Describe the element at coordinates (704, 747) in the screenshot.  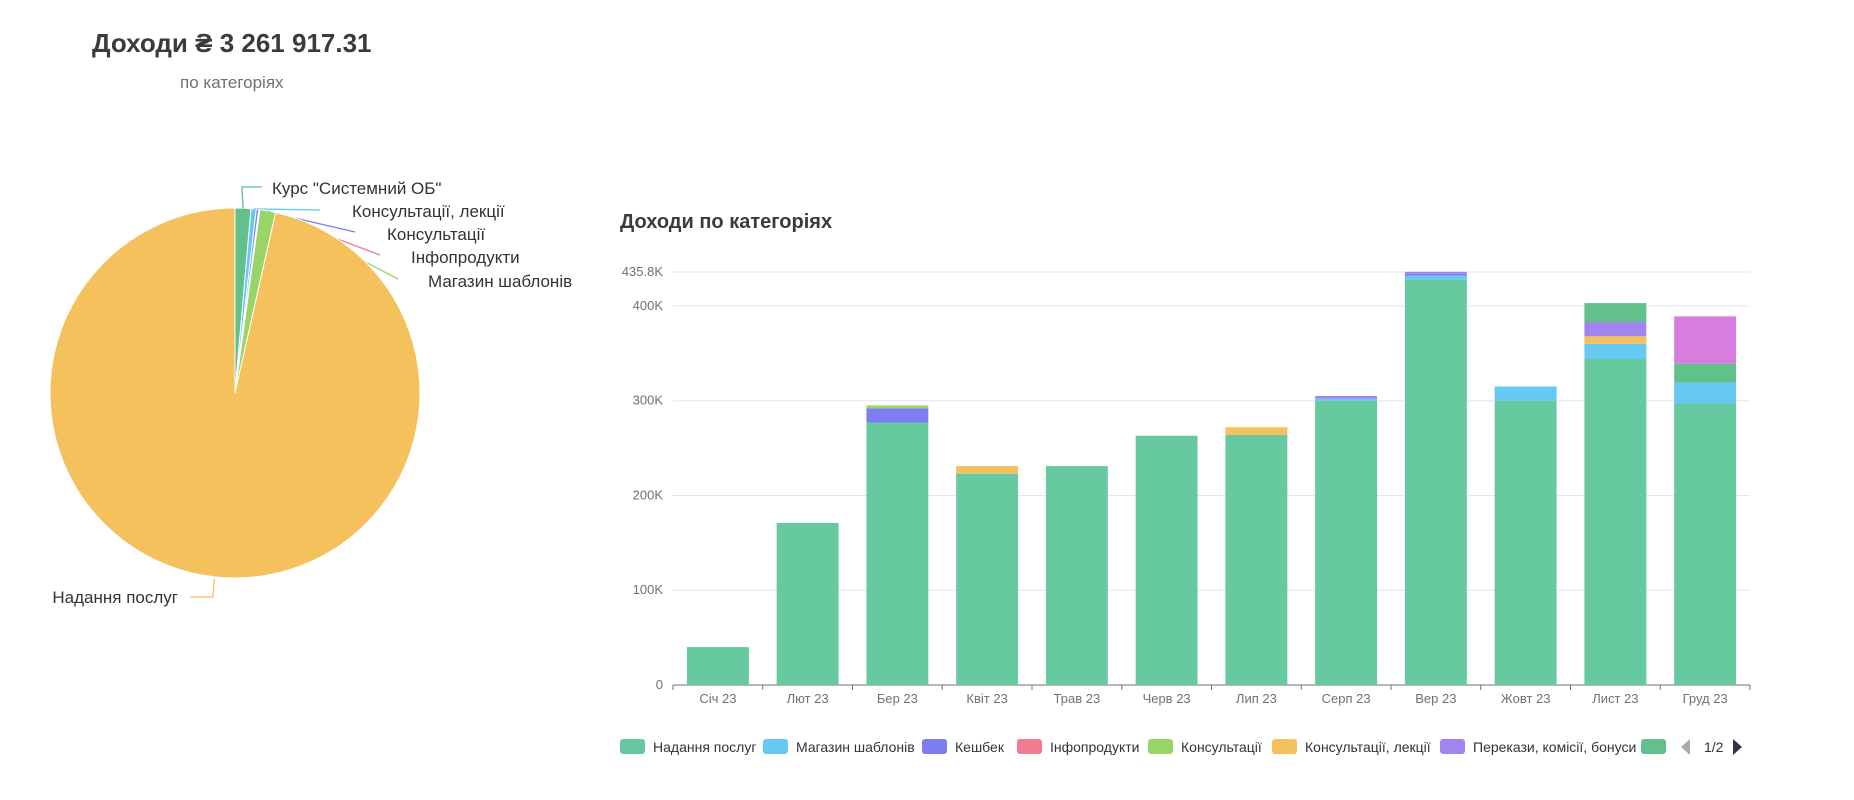
I see `legend-label: Надання послуг` at that location.